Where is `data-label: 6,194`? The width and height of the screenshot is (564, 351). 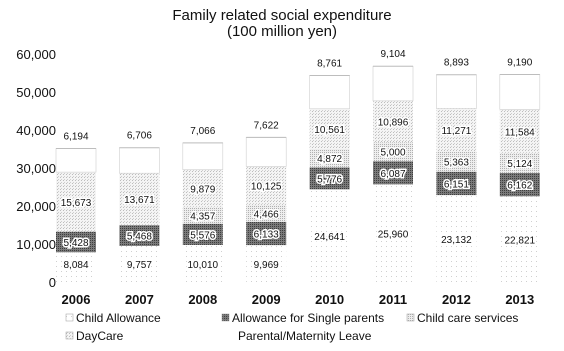 data-label: 6,194 is located at coordinates (75, 137).